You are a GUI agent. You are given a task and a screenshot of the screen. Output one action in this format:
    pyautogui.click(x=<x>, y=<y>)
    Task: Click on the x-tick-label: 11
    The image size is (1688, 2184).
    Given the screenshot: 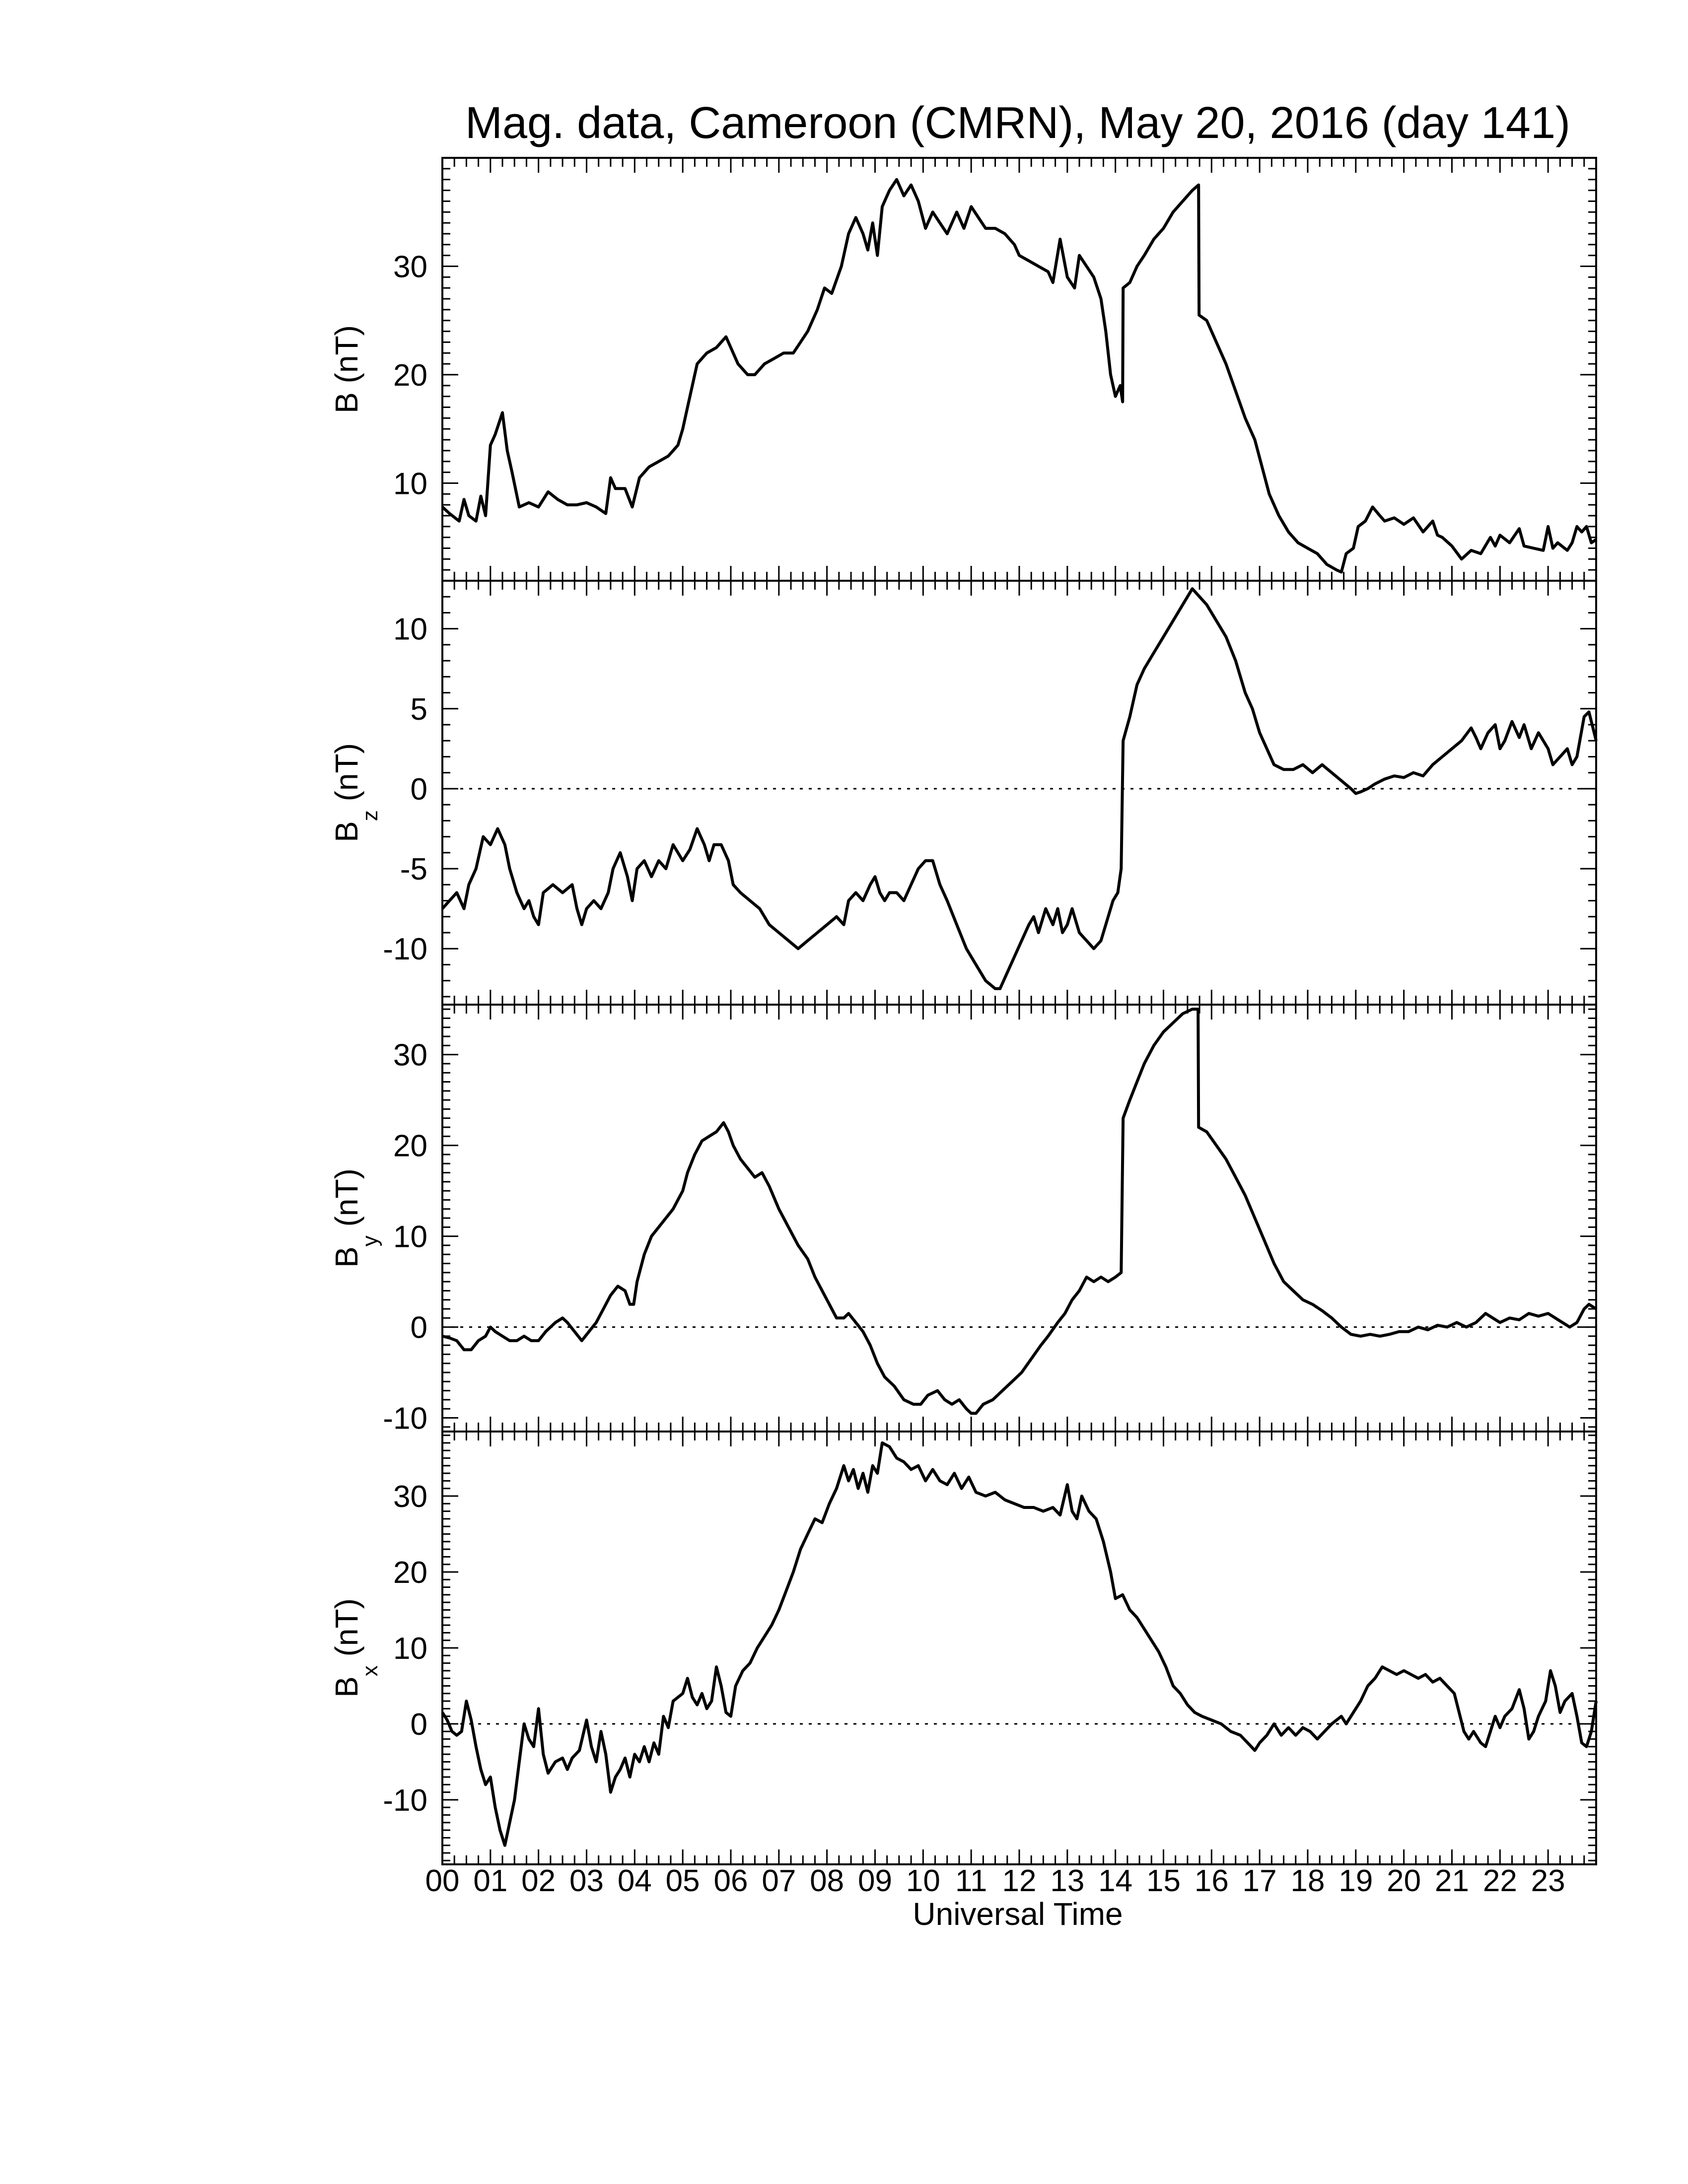 What is the action you would take?
    pyautogui.click(x=971, y=1881)
    